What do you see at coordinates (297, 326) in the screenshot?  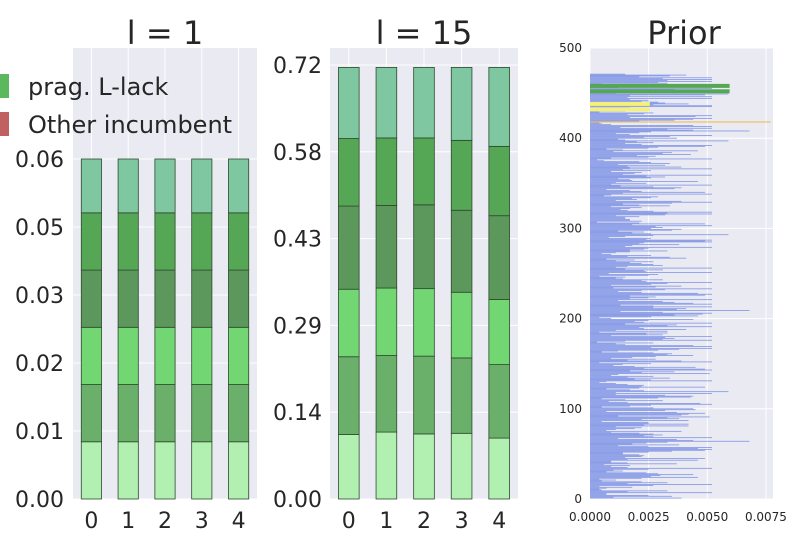 I see `y-tick-label: 0.29` at bounding box center [297, 326].